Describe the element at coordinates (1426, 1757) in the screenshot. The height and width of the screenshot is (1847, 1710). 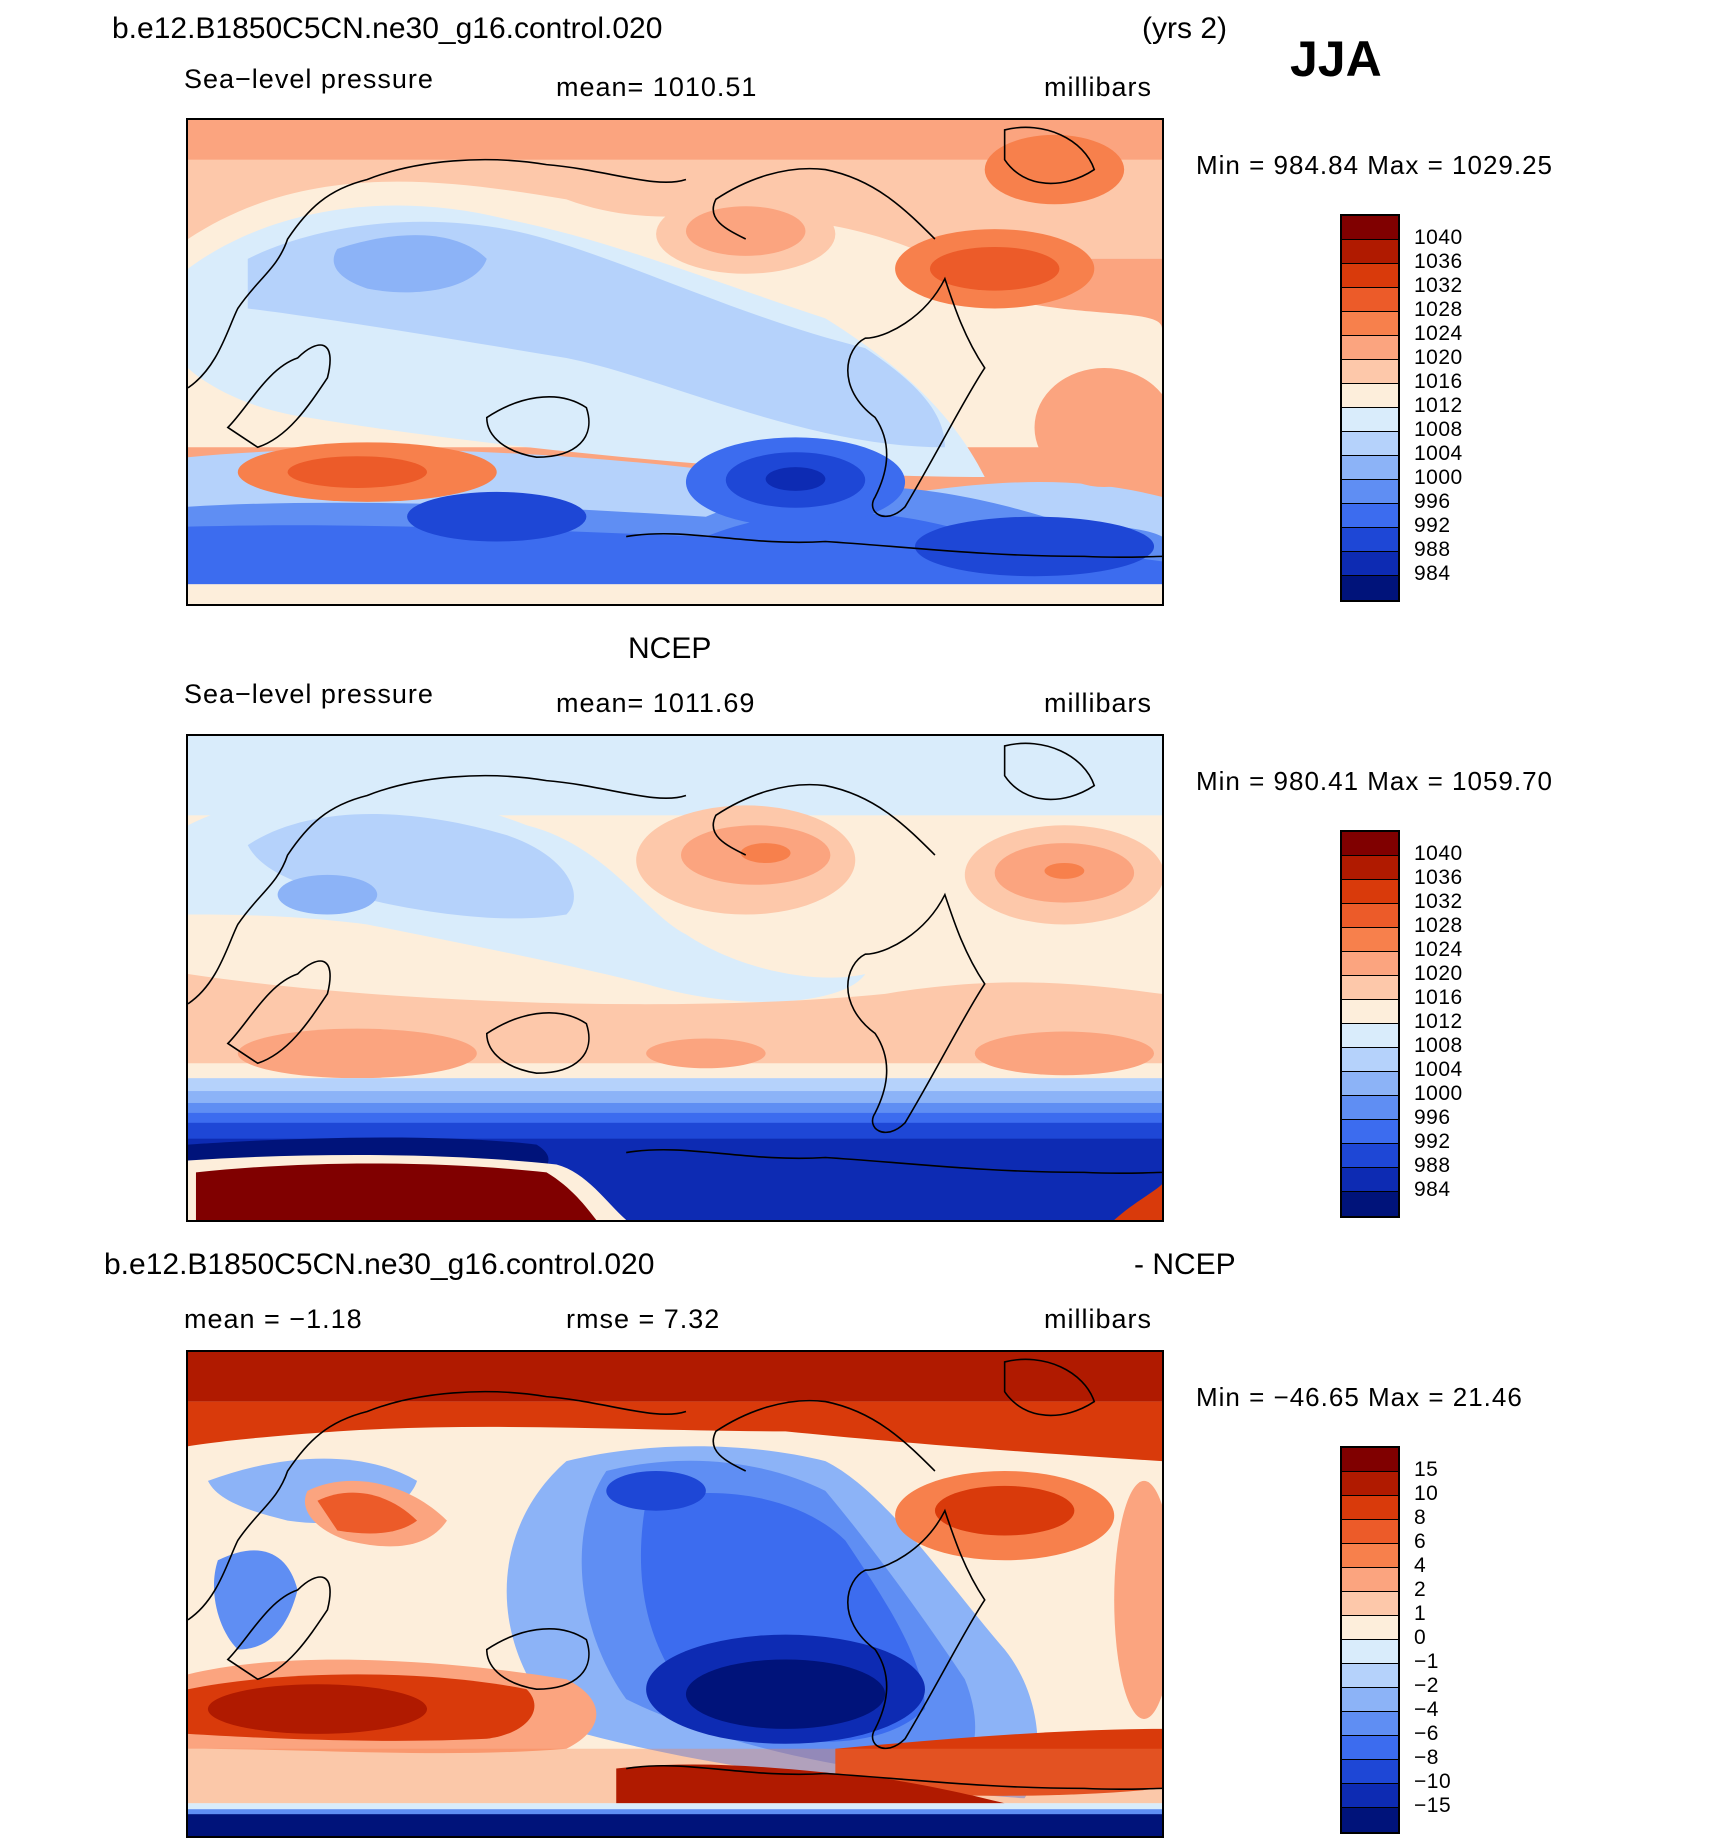
I see `colorbar-tick-label: −8` at that location.